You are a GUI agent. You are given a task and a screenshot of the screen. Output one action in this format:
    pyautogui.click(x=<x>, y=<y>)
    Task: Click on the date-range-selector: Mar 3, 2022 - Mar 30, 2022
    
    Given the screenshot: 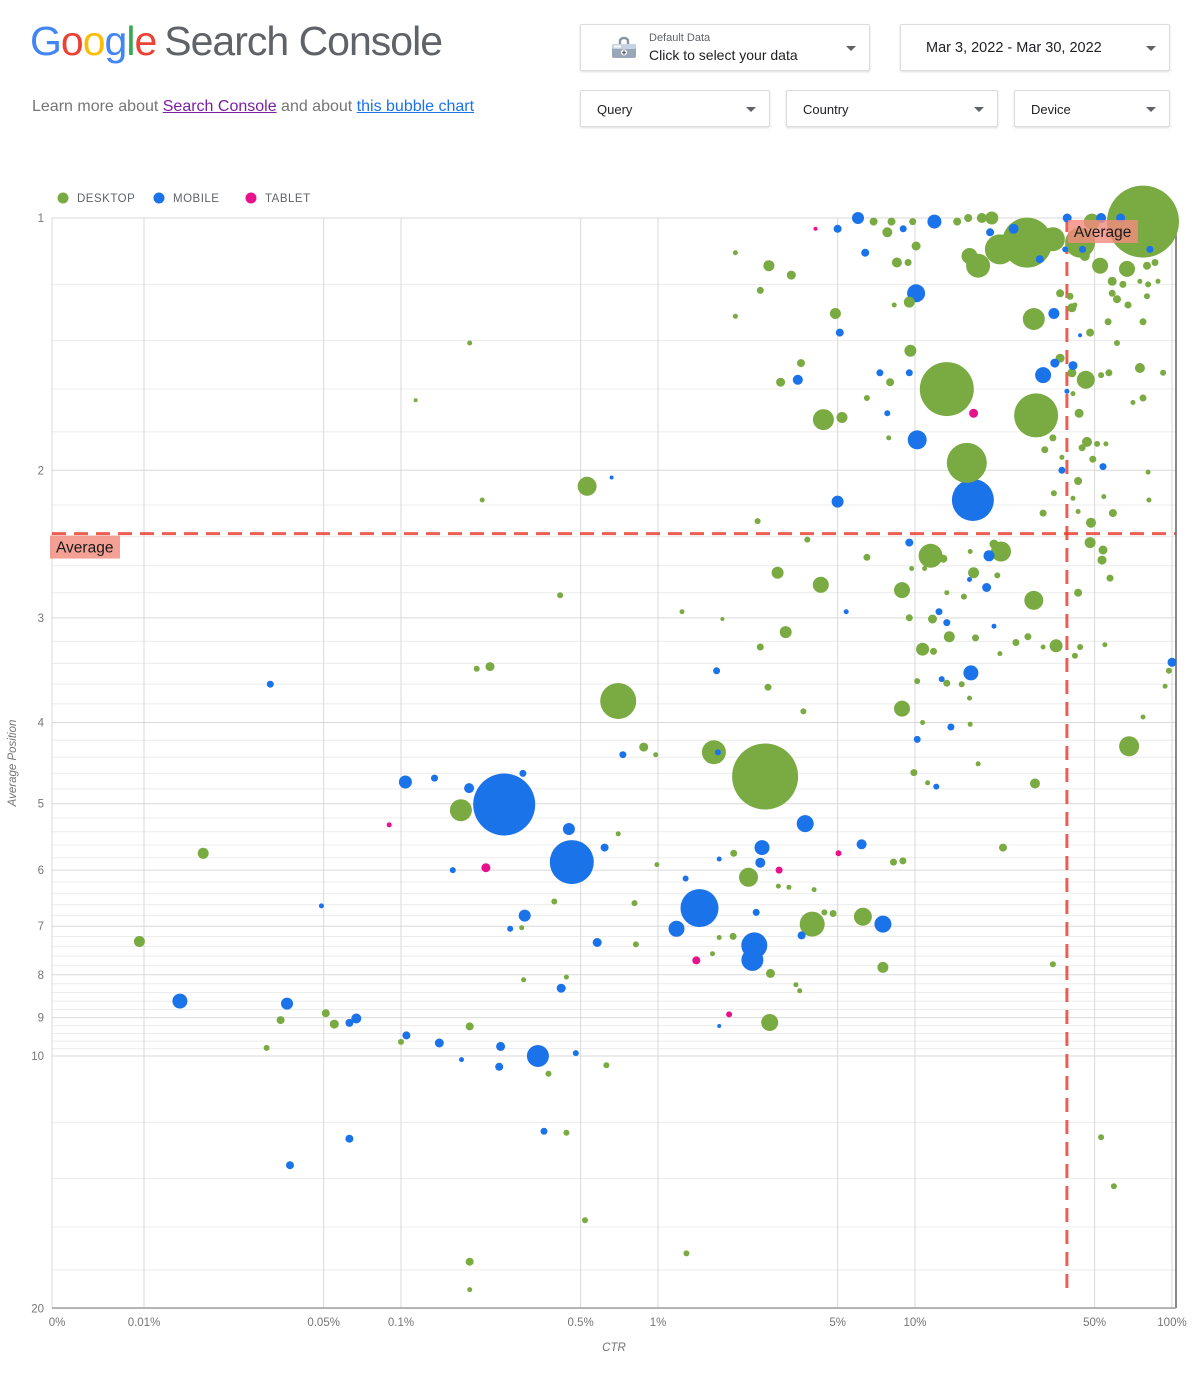 What is the action you would take?
    pyautogui.click(x=1035, y=47)
    